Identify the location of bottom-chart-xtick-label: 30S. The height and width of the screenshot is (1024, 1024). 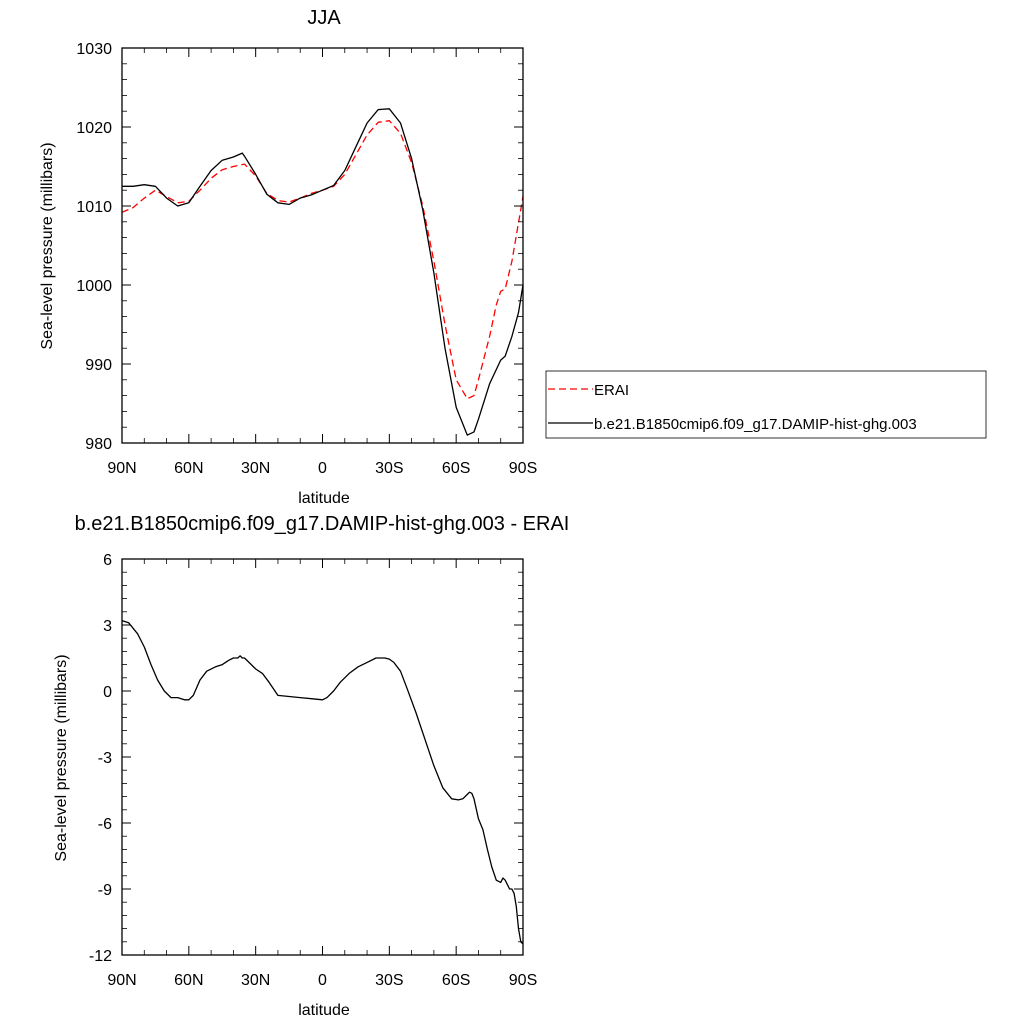
(389, 980).